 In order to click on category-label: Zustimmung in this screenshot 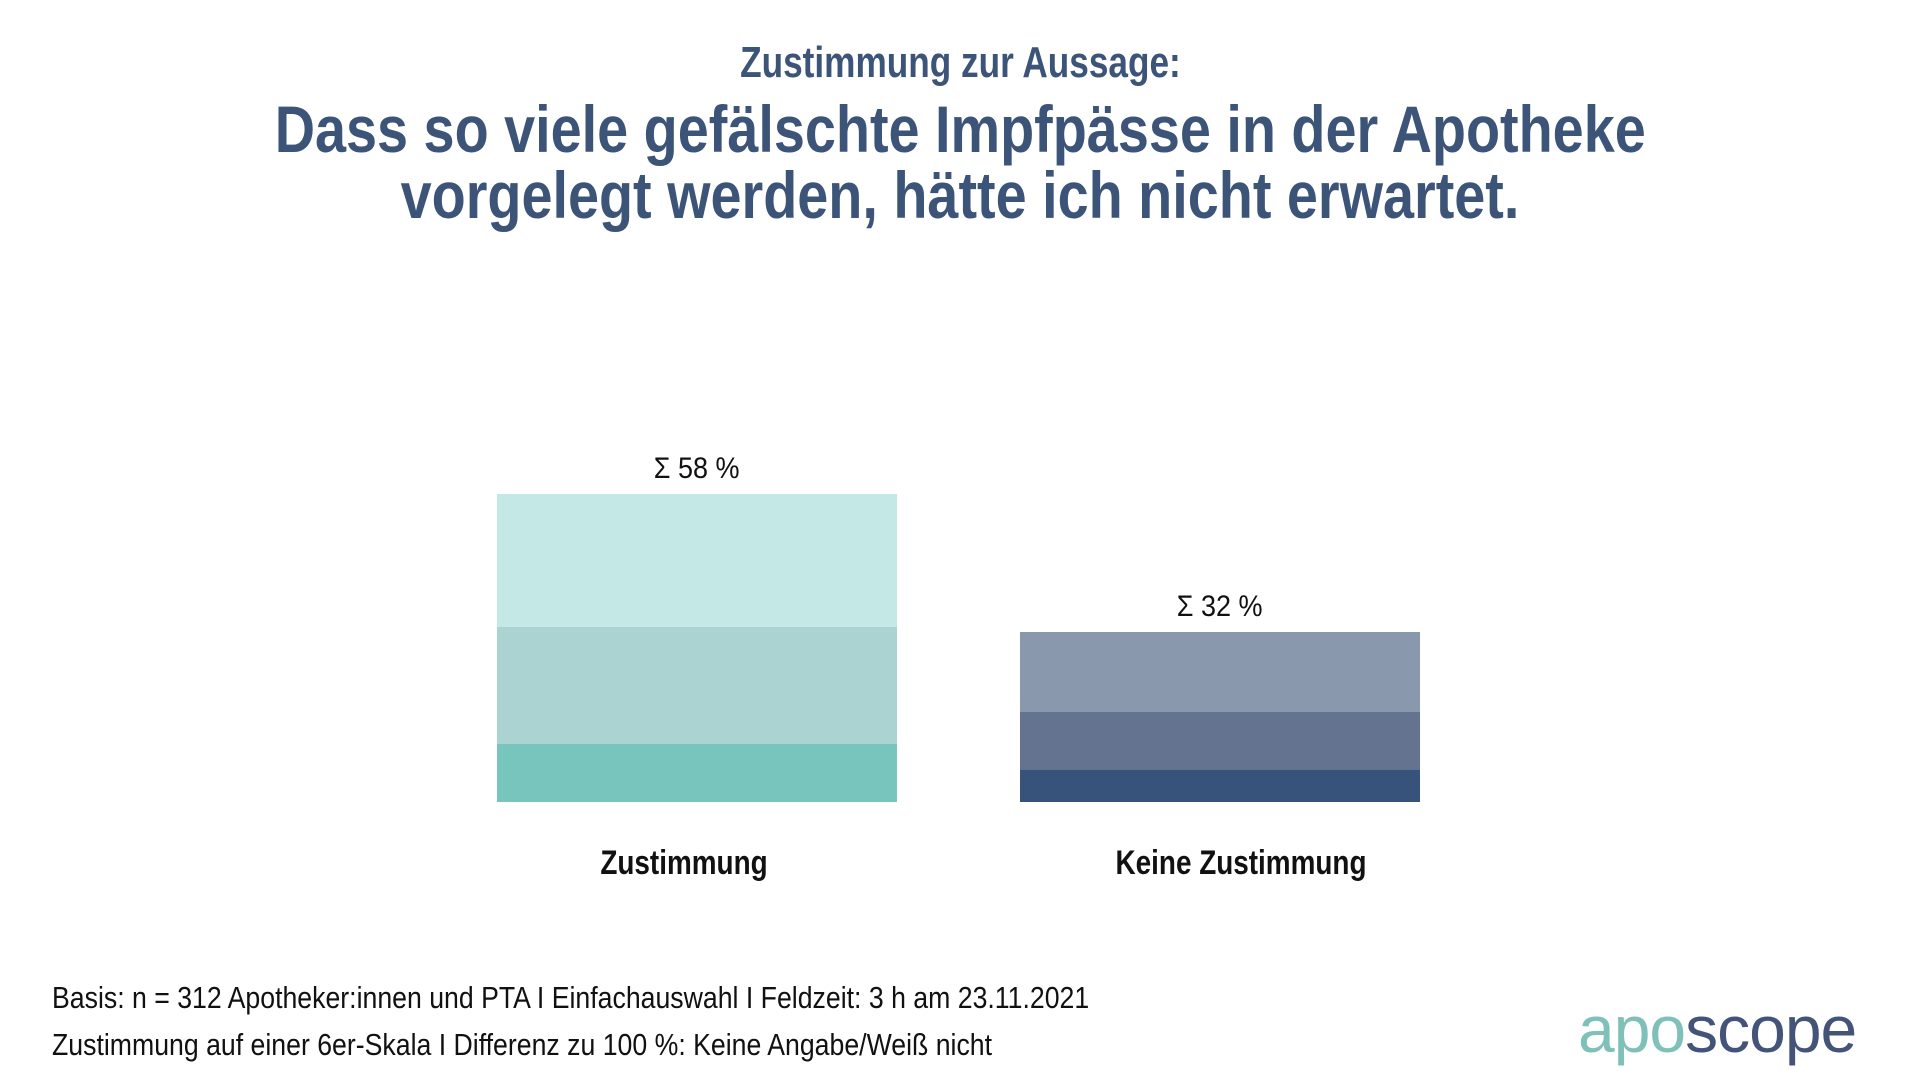, I will do `click(684, 863)`.